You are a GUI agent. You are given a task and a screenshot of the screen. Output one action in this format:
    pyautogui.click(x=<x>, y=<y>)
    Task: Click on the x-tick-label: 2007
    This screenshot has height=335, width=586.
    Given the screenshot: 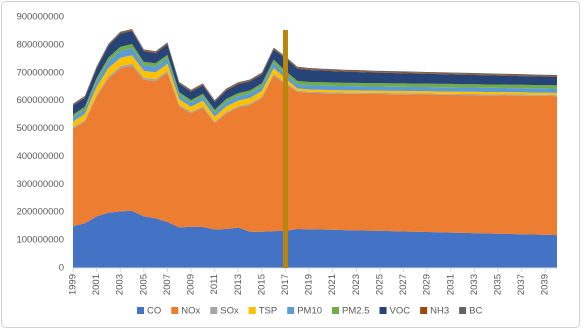 What is the action you would take?
    pyautogui.click(x=167, y=284)
    